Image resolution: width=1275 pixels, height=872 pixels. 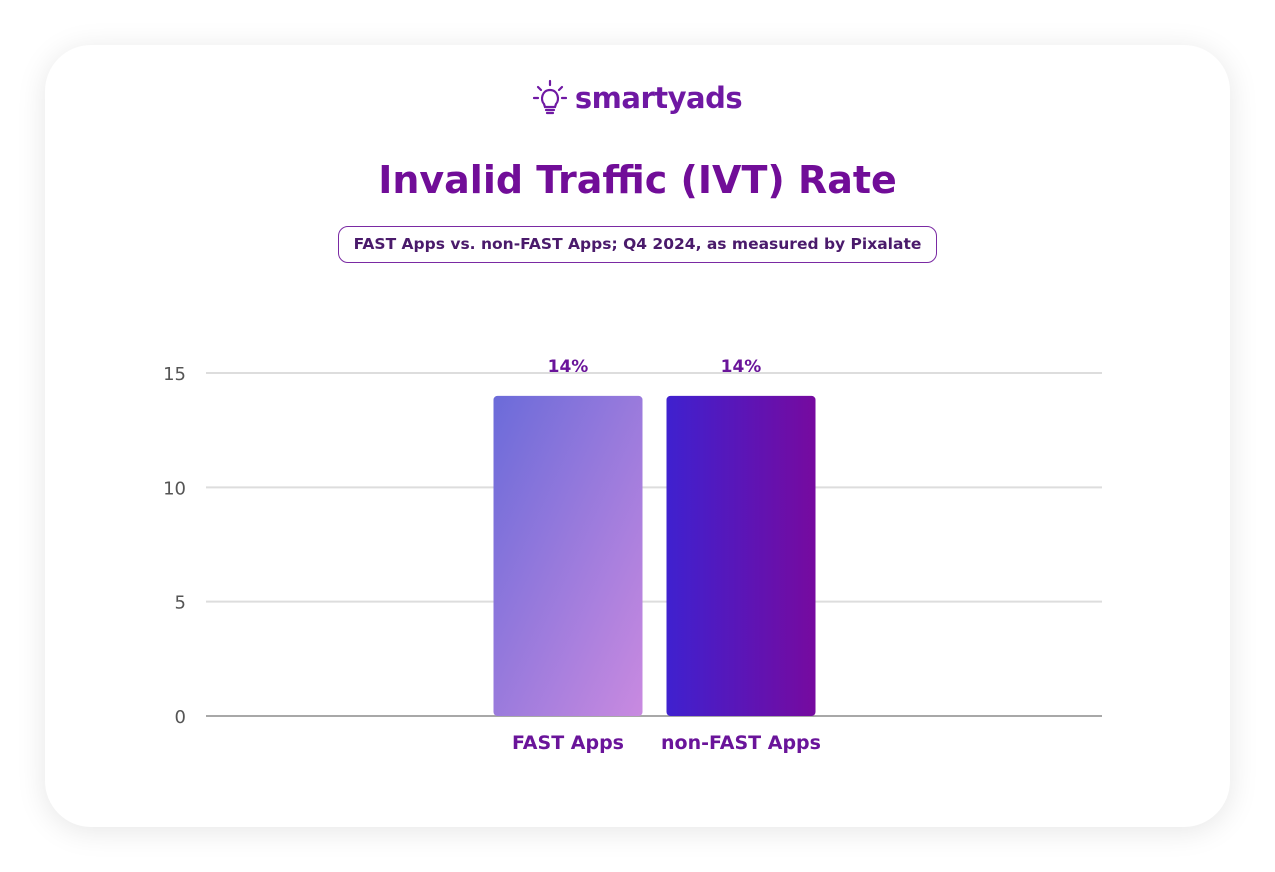 I want to click on brand-logo: smartyads, so click(x=637, y=98).